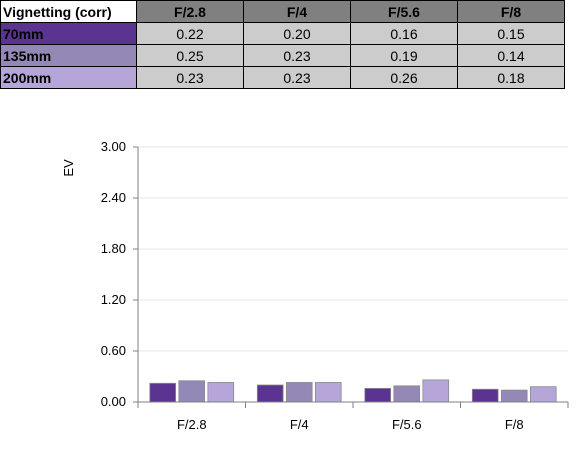  What do you see at coordinates (404, 55) in the screenshot?
I see `table-cell: 0.19` at bounding box center [404, 55].